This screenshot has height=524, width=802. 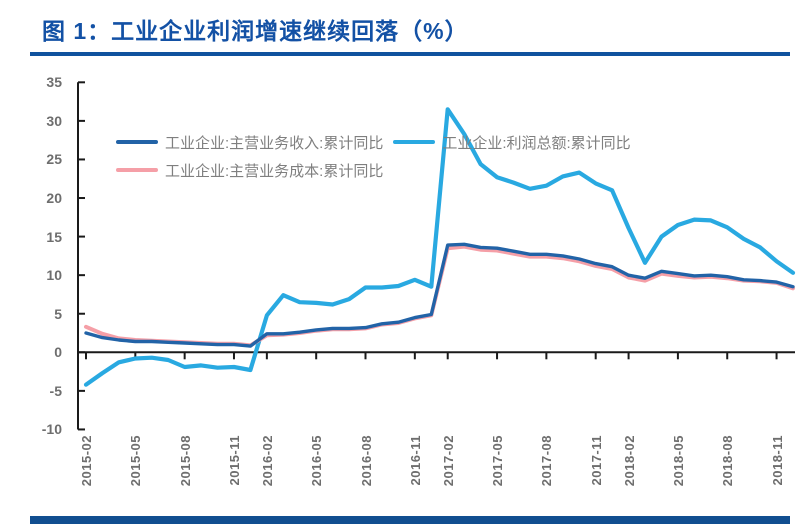 I want to click on x-axis-tick-label: 2017-05, so click(x=498, y=461).